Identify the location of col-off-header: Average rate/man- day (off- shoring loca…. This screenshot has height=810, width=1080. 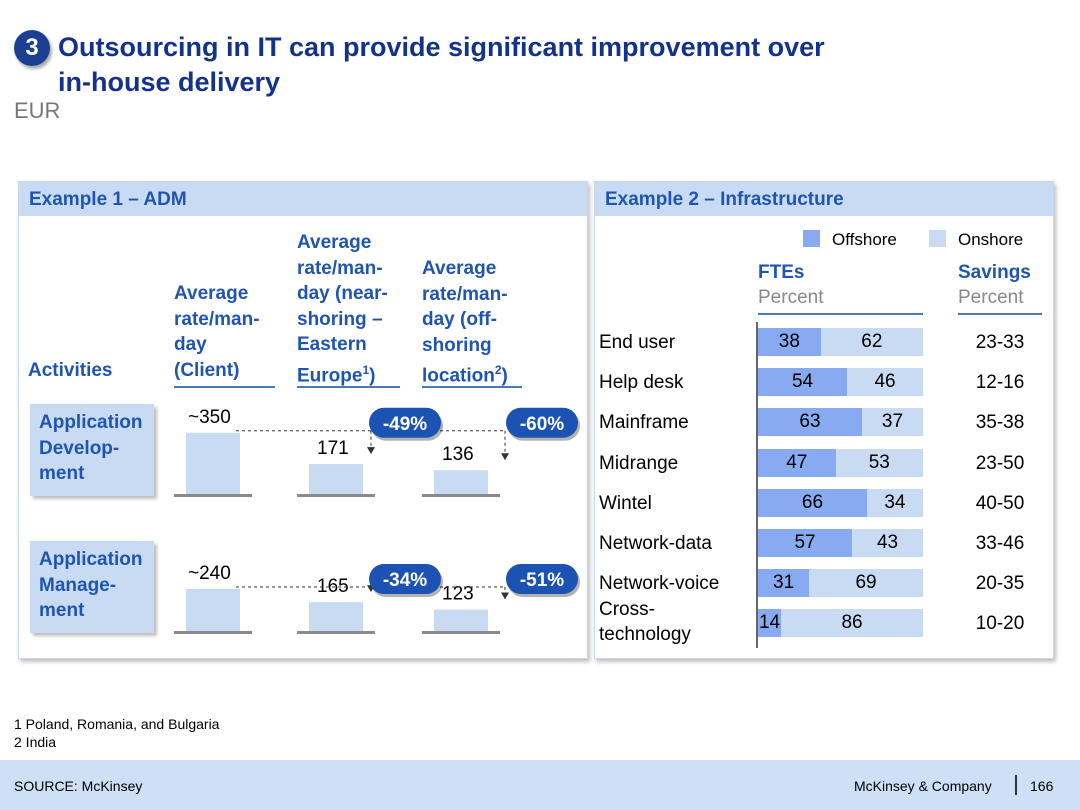
(482, 322).